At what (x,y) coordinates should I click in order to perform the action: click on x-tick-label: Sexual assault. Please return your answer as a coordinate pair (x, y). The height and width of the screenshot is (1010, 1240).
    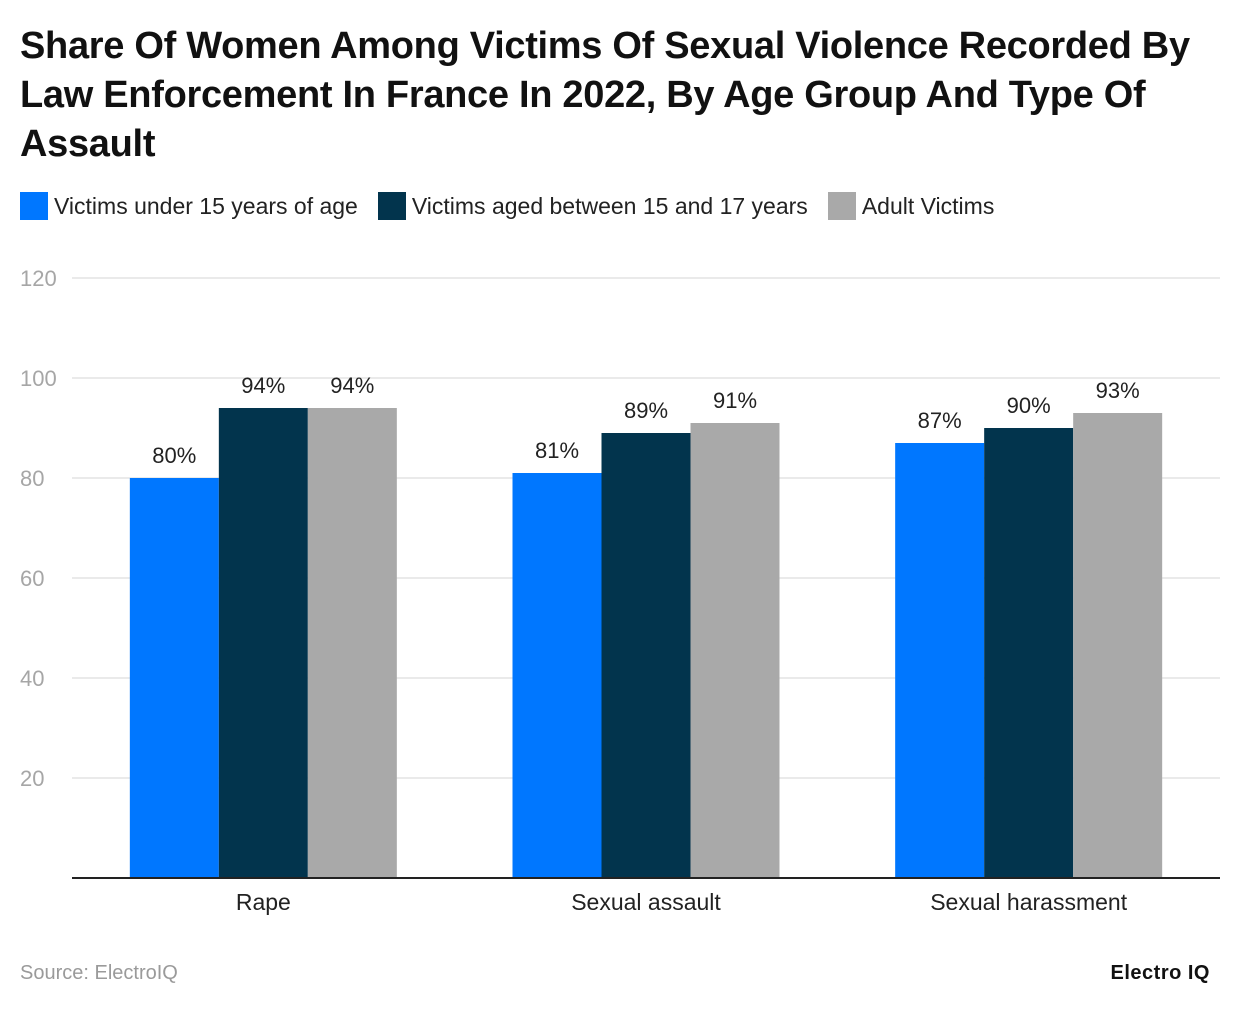
    Looking at the image, I should click on (646, 902).